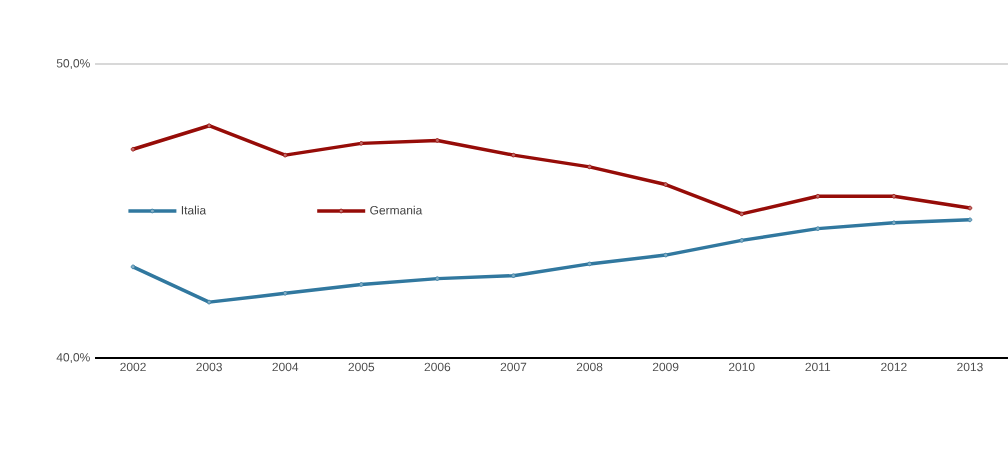 The width and height of the screenshot is (1008, 457). Describe the element at coordinates (589, 367) in the screenshot. I see `x-tick-label: 2008` at that location.